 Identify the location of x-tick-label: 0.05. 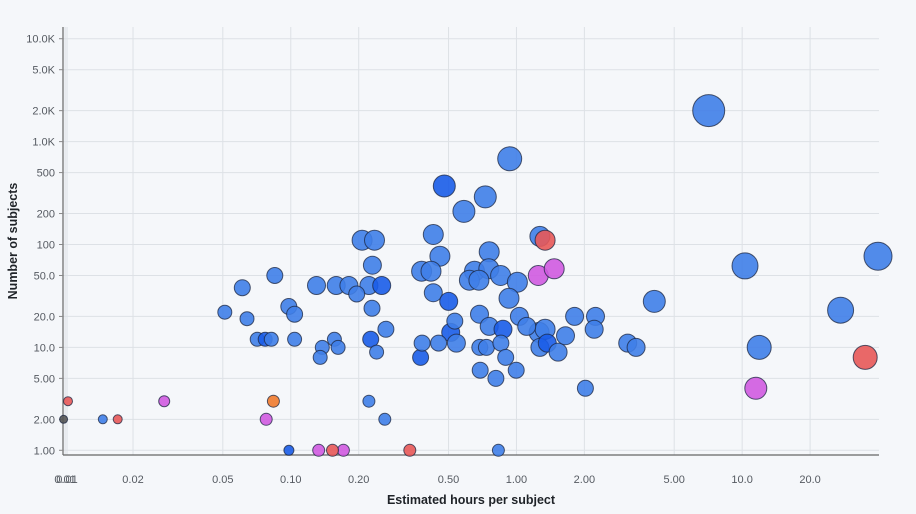
(222, 480).